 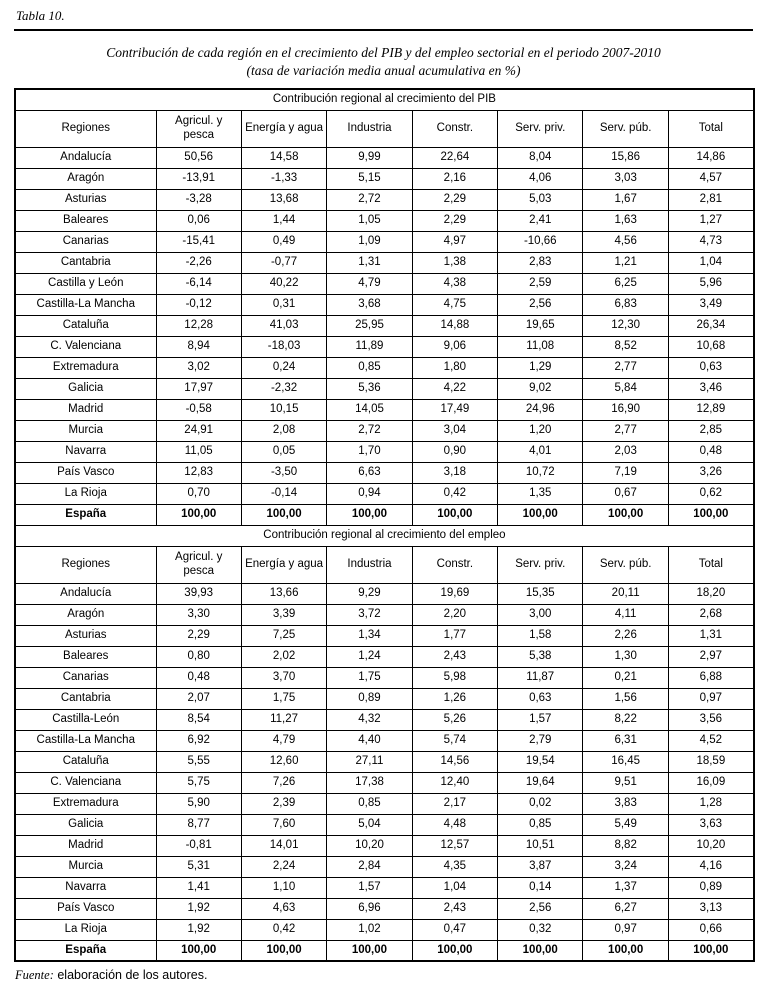 I want to click on table-row: Asturias 2,29 7,25 1,34 1,77 1,58 2,26 1,31, so click(x=384, y=635).